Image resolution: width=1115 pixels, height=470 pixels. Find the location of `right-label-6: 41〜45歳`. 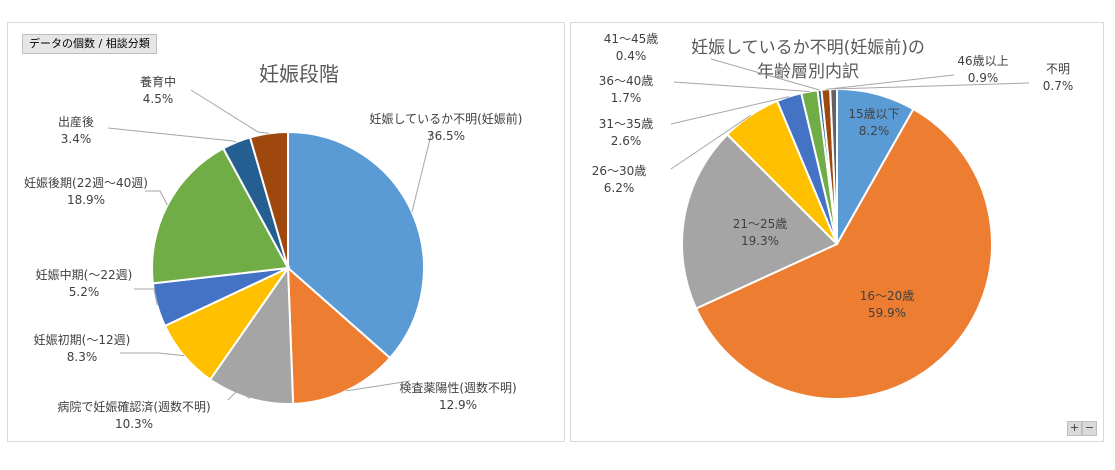

right-label-6: 41〜45歳 is located at coordinates (631, 39).